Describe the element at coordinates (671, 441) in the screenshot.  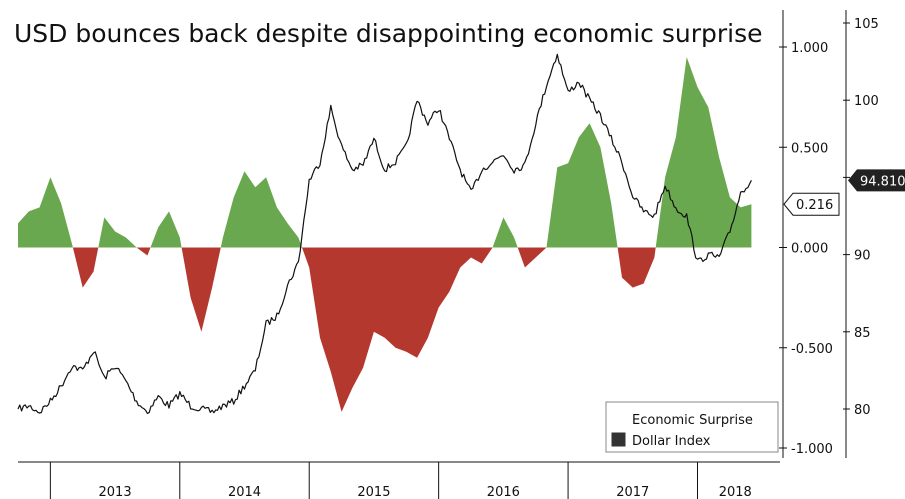
I see `legend-entry-label: Dollar Index` at that location.